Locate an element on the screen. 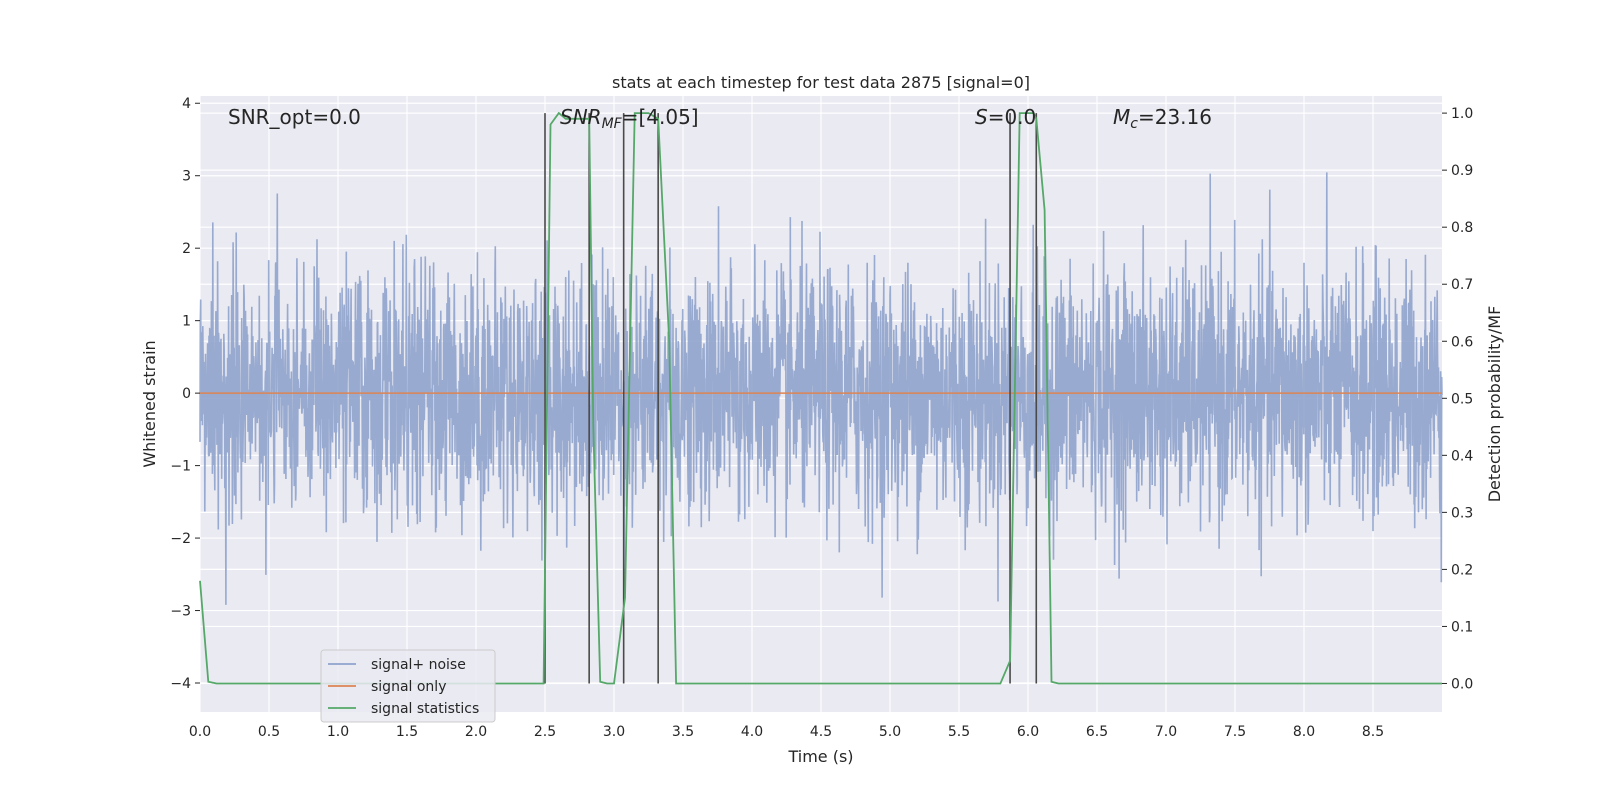  y-right-tick-label: 0.5 is located at coordinates (1462, 399).